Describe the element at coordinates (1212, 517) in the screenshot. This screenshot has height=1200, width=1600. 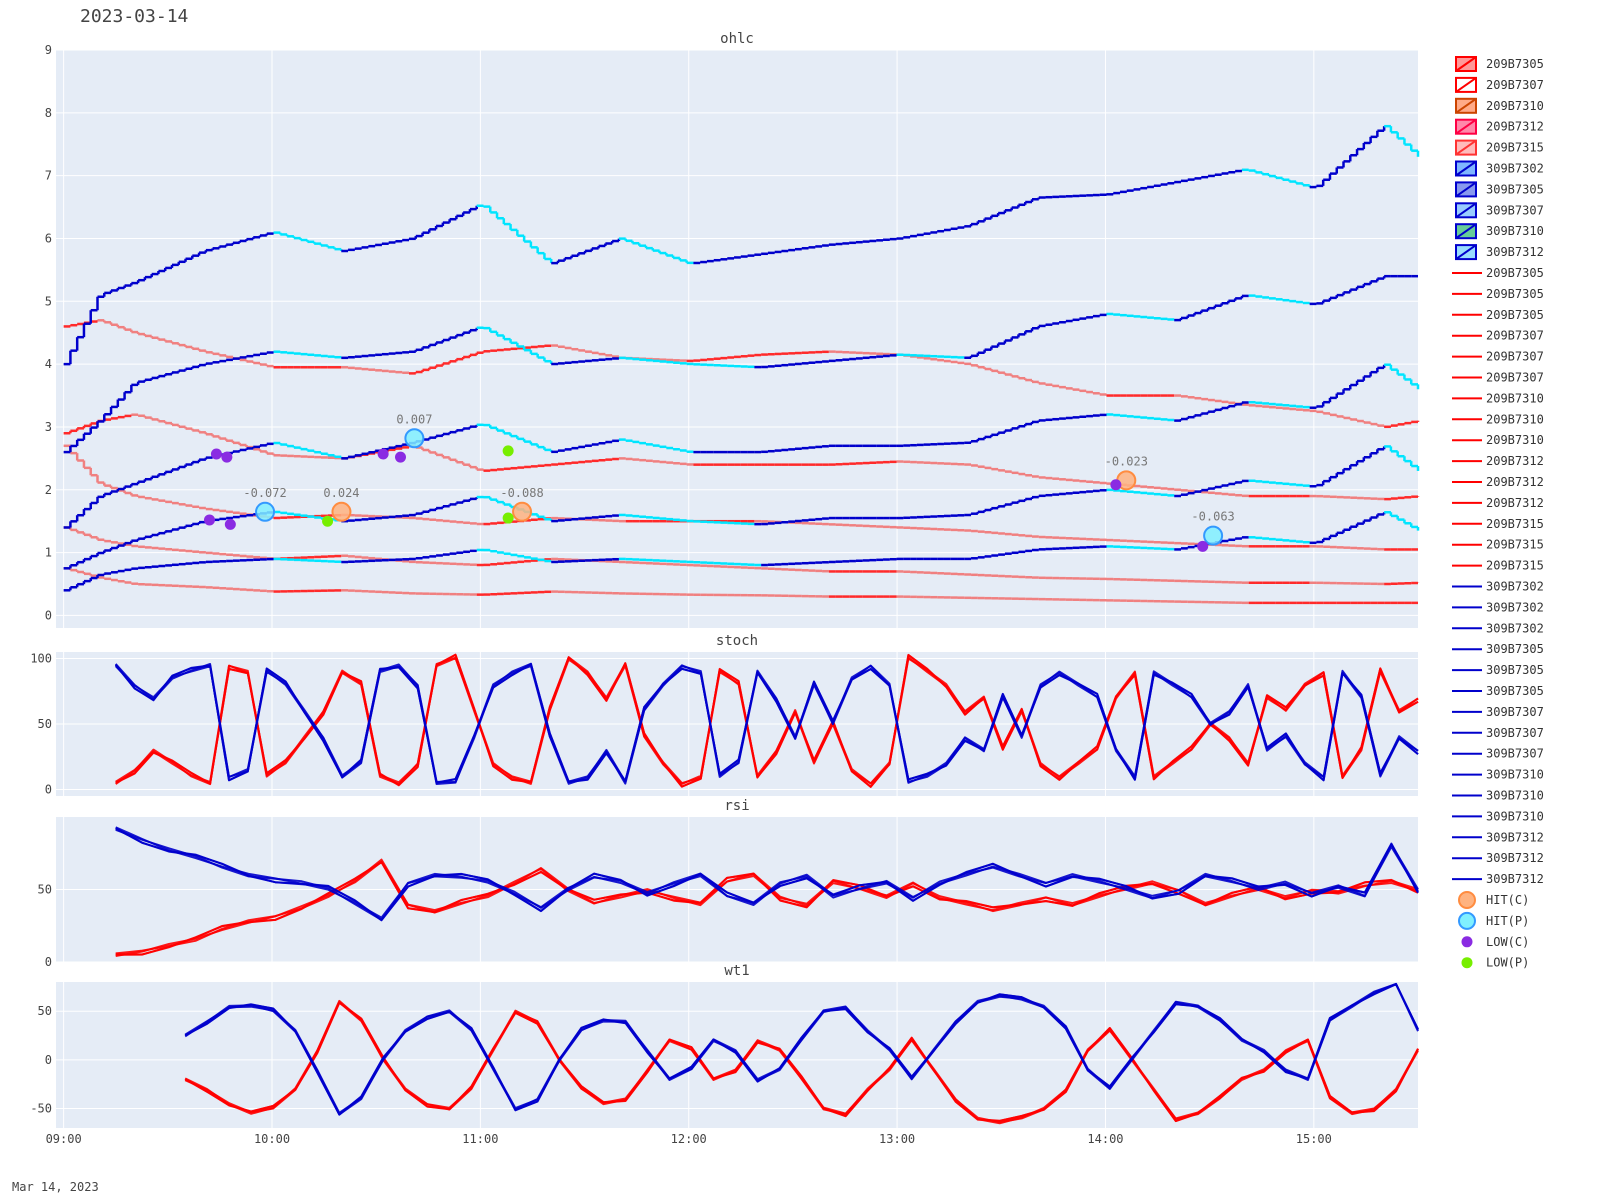
I see `marker-annotation: -0.063` at that location.